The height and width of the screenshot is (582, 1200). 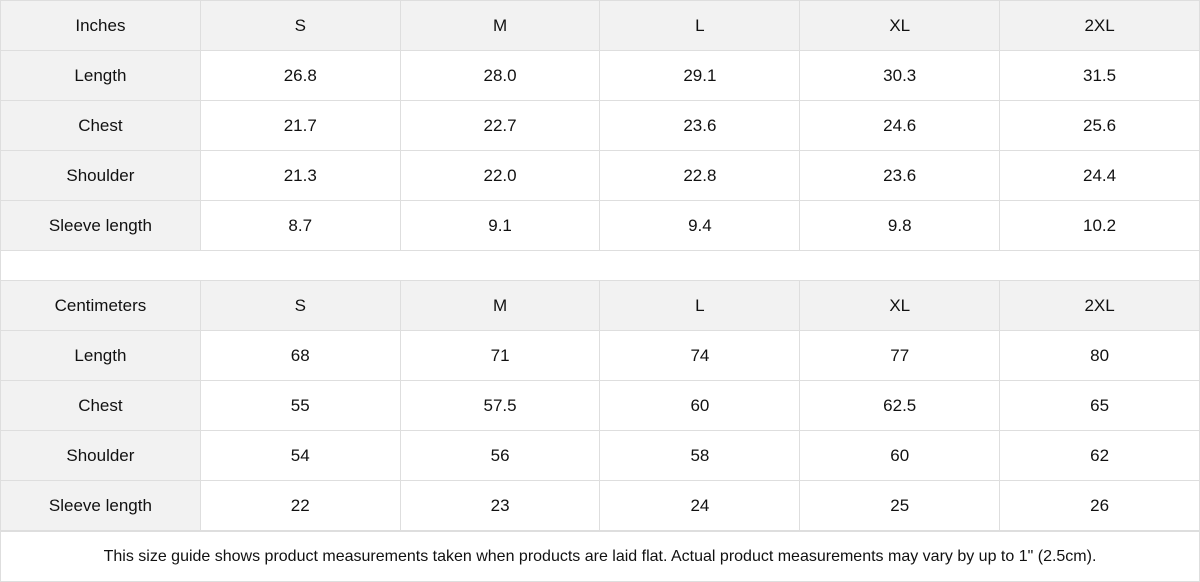 I want to click on table-row: Chest 21.7 22.7 23.6 24.6 25.6, so click(x=600, y=125).